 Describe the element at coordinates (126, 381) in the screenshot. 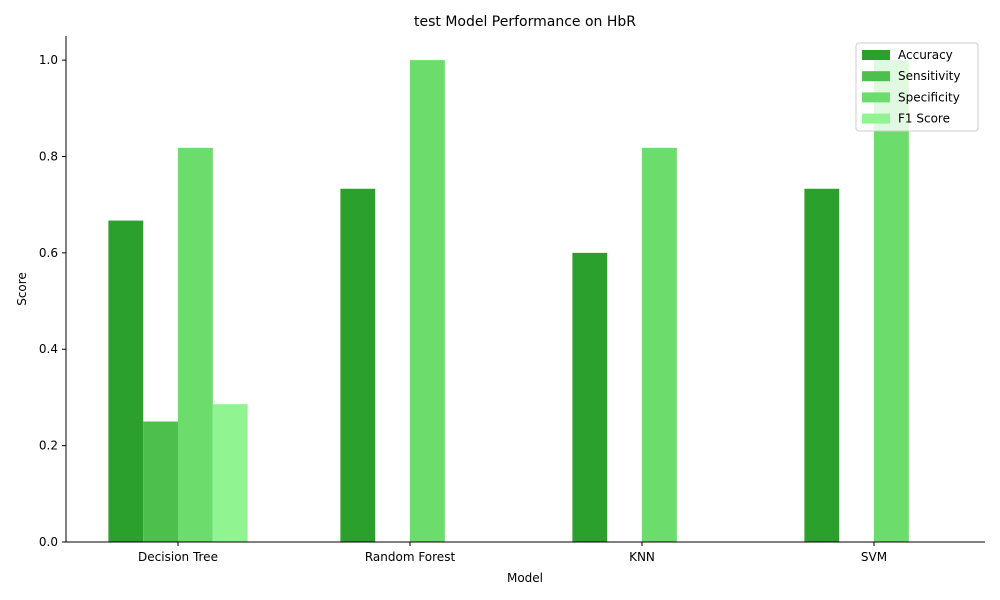

I see `bar-accuracy-decision-tree` at that location.